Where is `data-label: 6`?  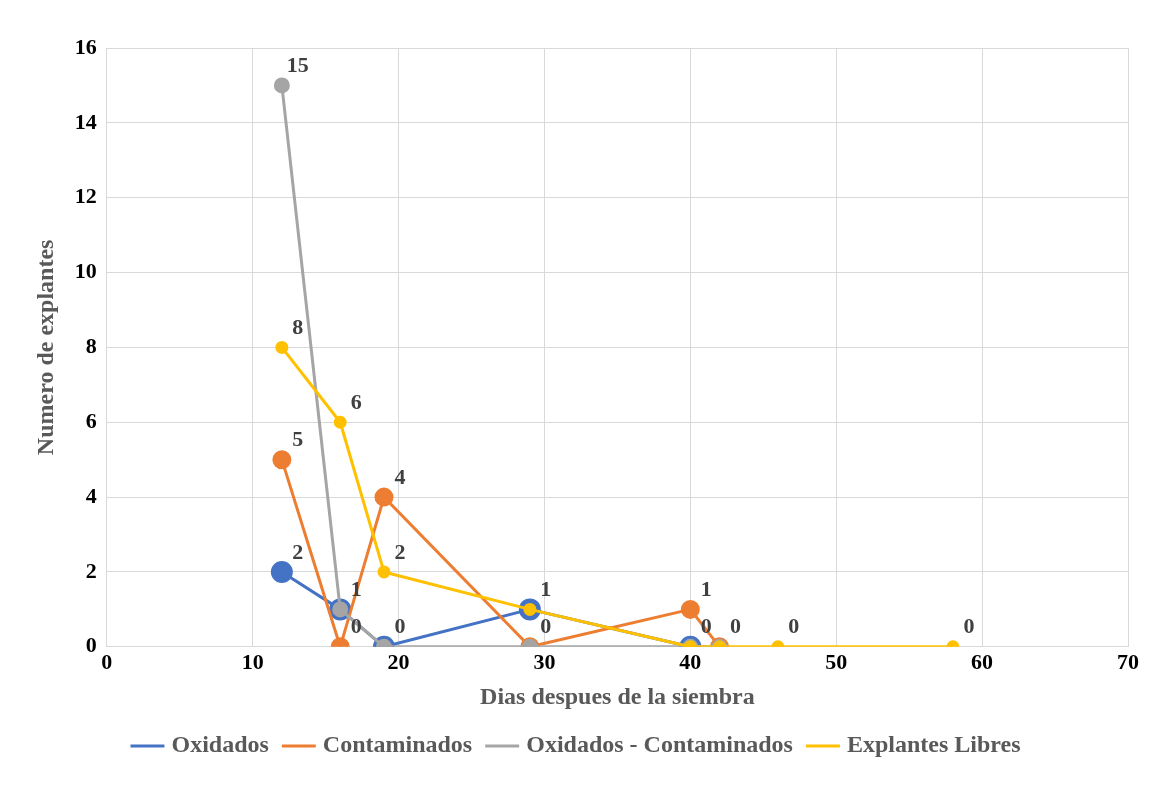 data-label: 6 is located at coordinates (356, 401).